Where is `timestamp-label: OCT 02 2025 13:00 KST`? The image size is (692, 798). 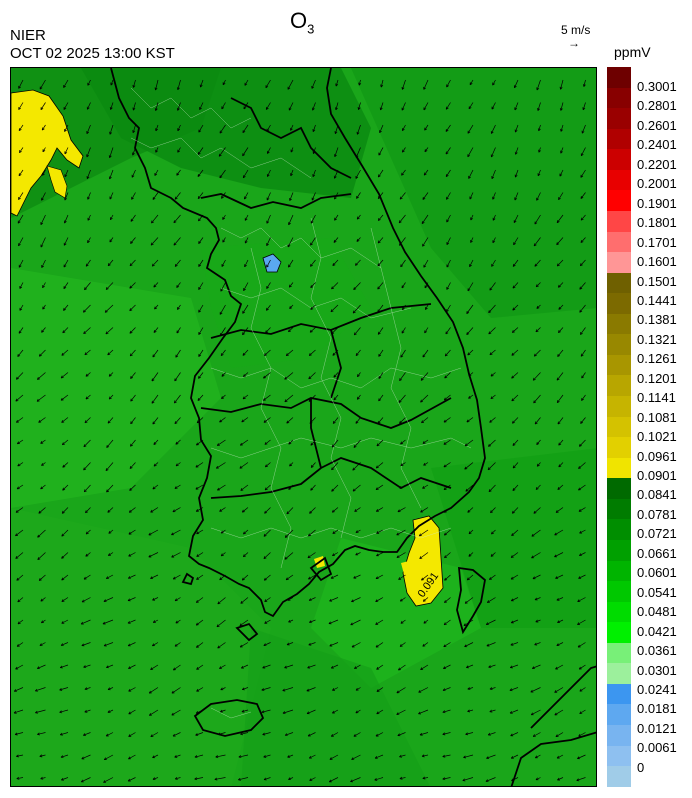
timestamp-label: OCT 02 2025 13:00 KST is located at coordinates (92, 53).